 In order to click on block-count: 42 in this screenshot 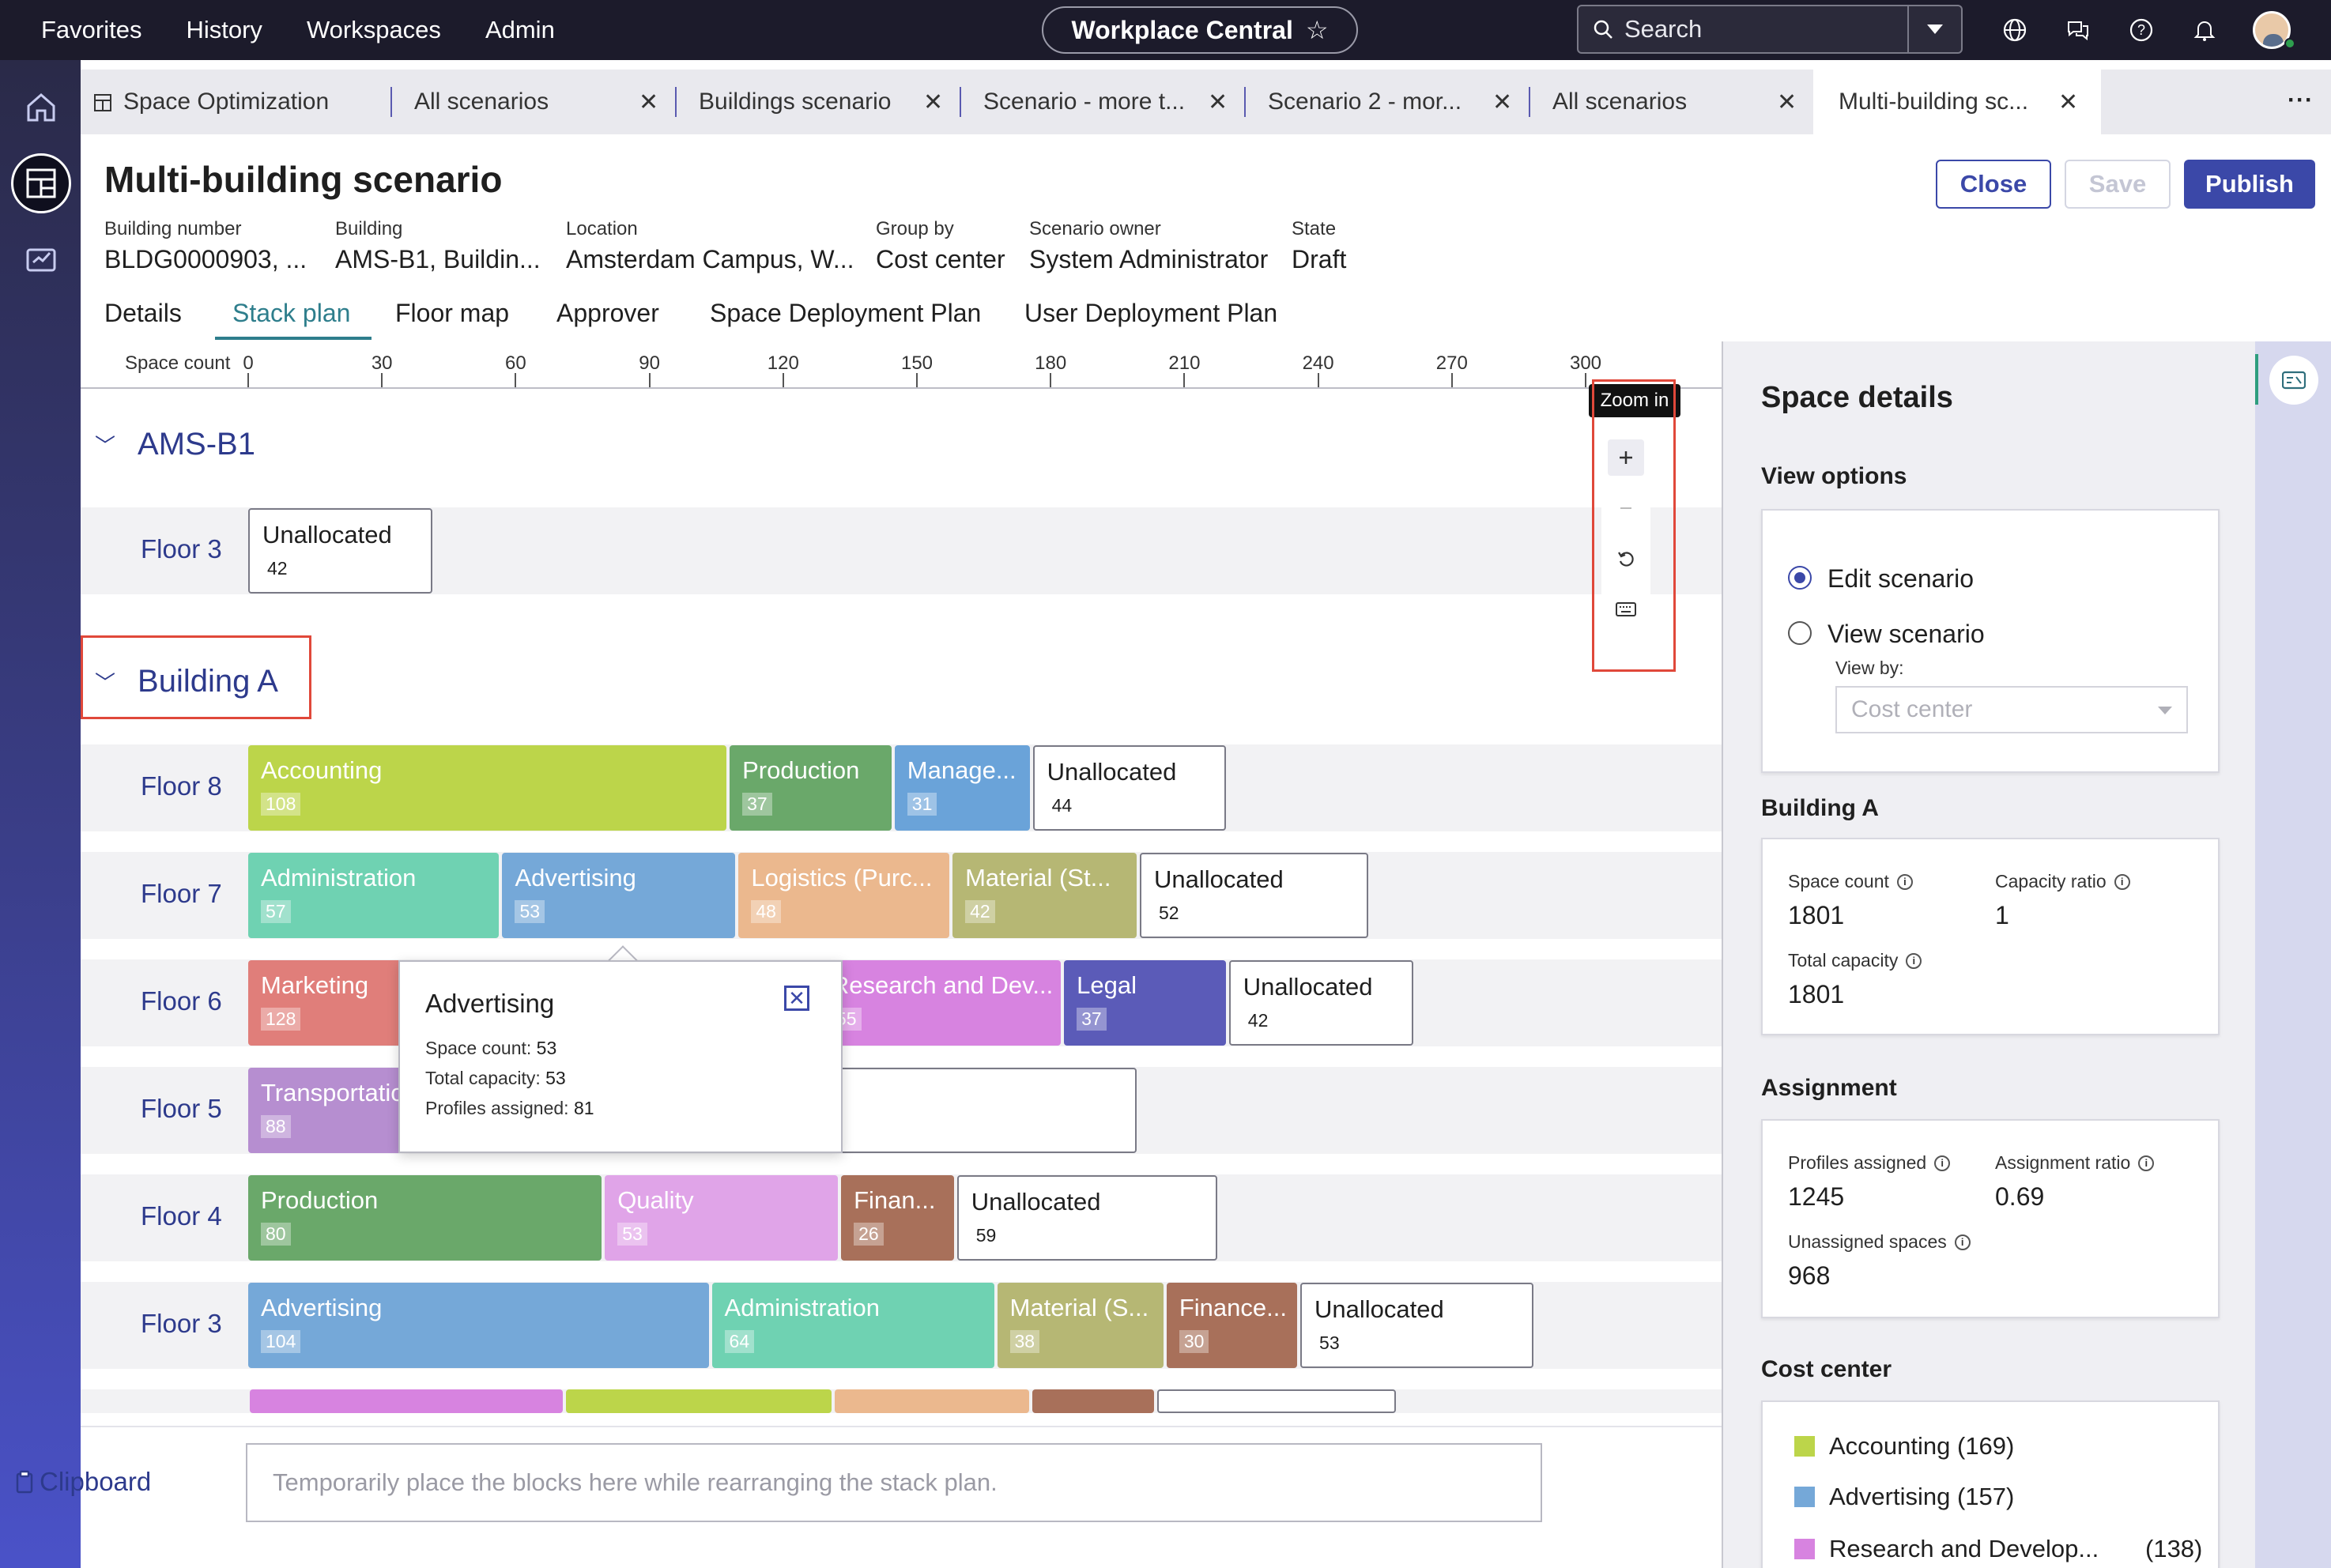, I will do `click(1258, 1021)`.